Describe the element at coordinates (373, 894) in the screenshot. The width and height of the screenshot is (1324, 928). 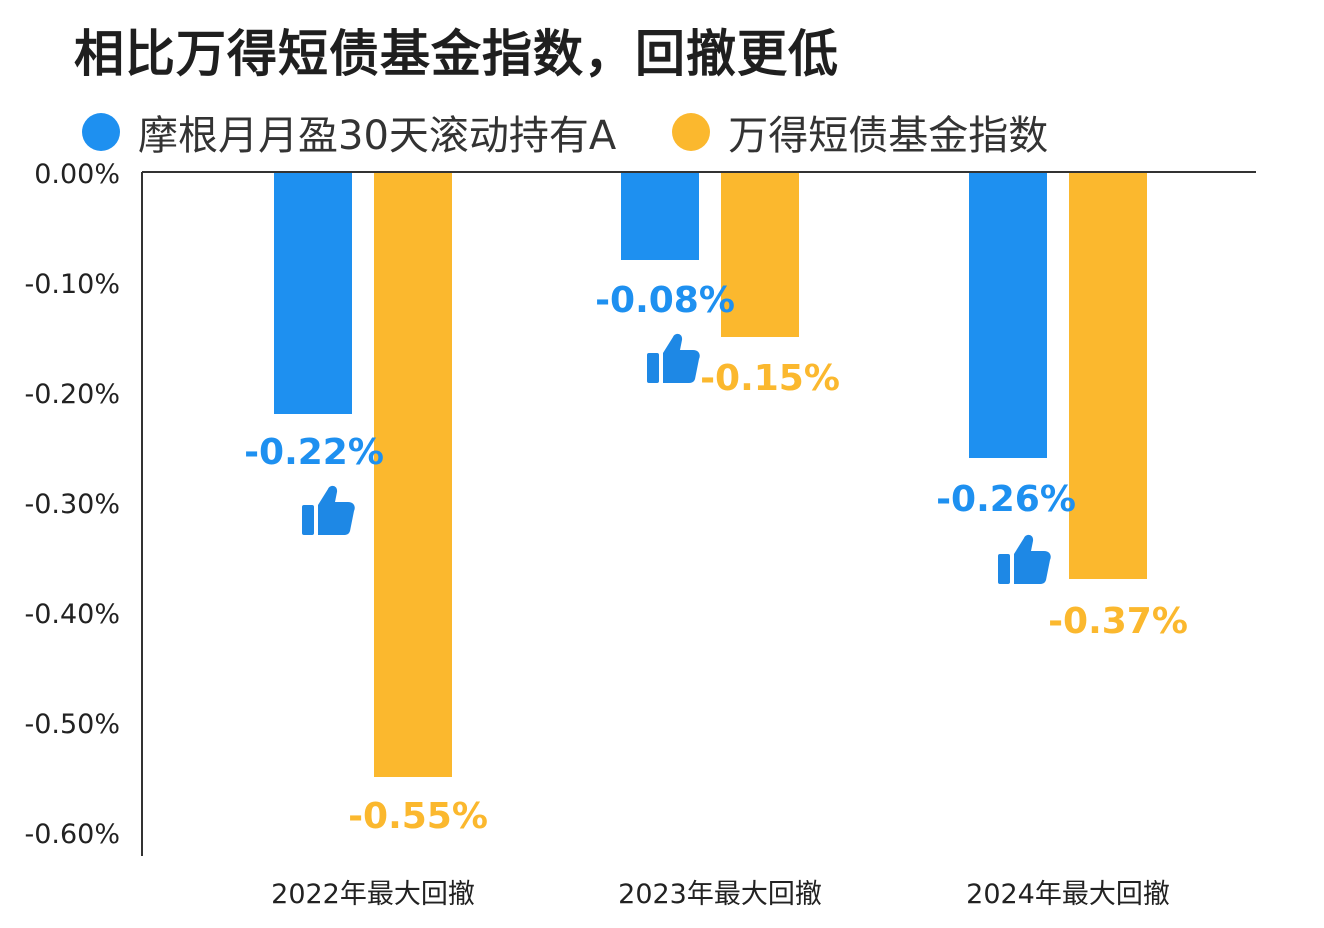
I see `x-category-label: 2022年最大回撤` at that location.